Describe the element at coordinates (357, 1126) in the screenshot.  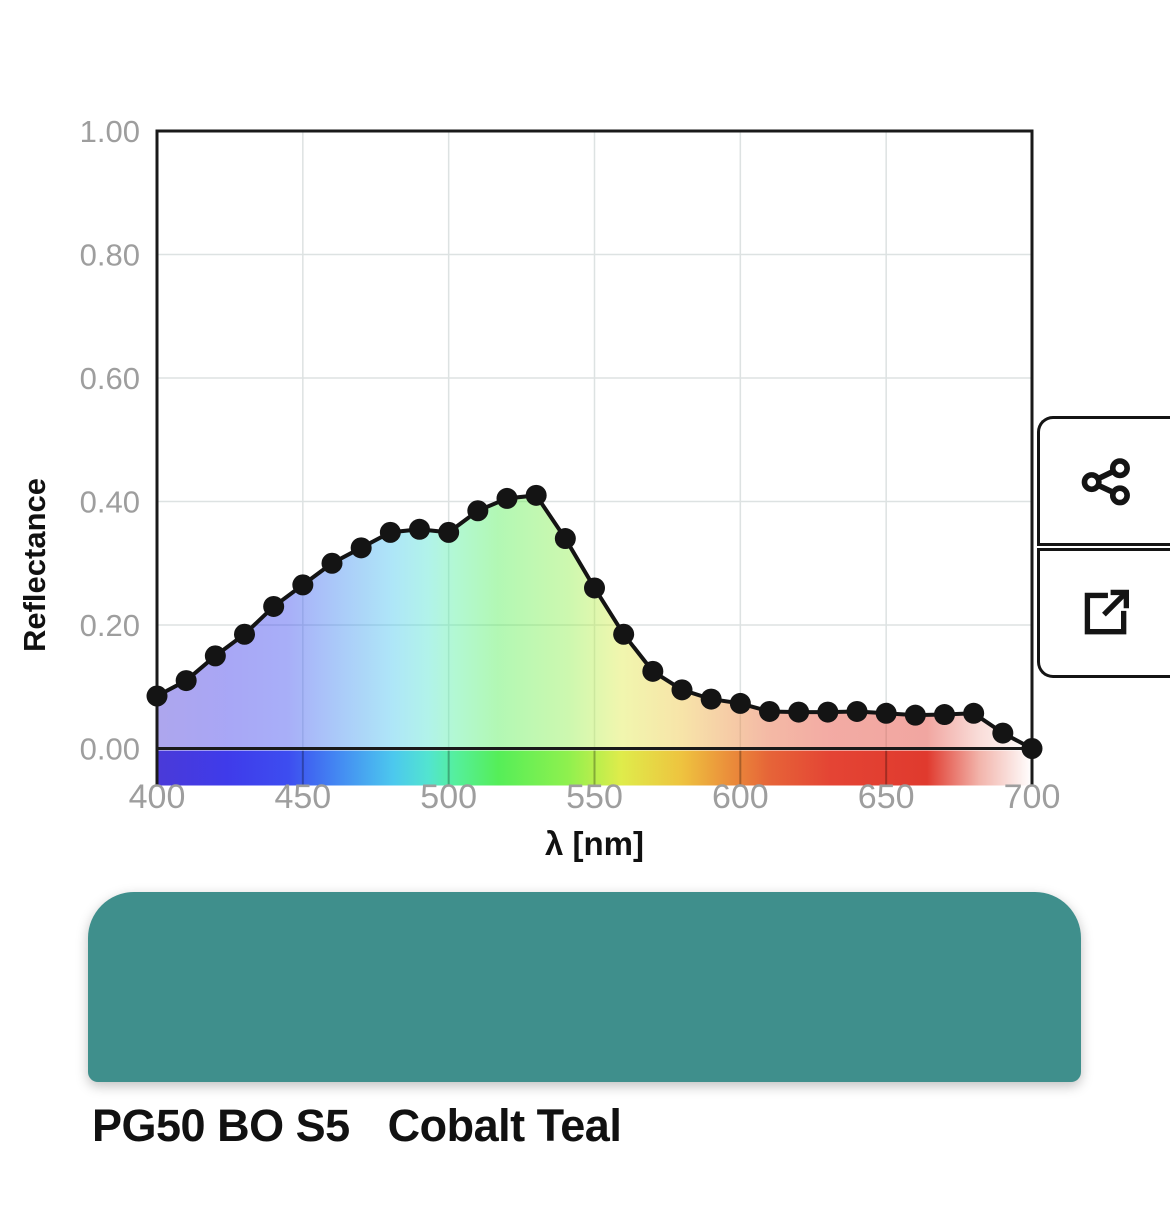
I see `pigment-caption: PG50 BO S5 Cobalt Teal` at that location.